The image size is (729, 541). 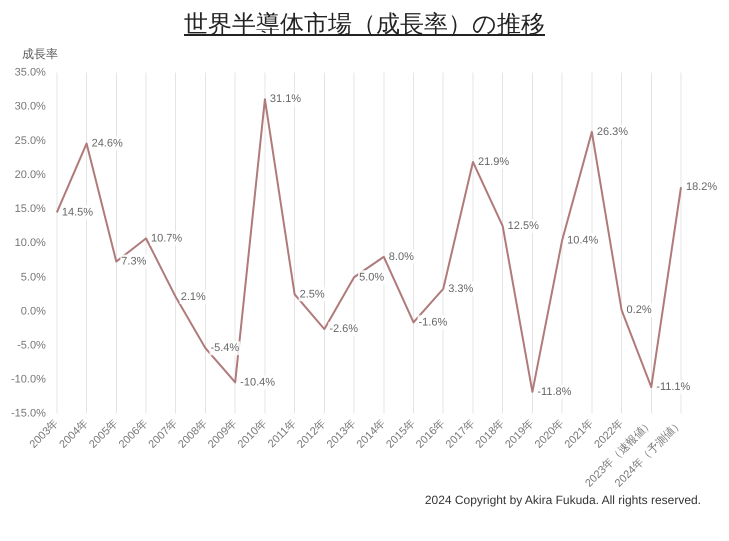 I want to click on data-label: -10.4%, so click(x=258, y=382).